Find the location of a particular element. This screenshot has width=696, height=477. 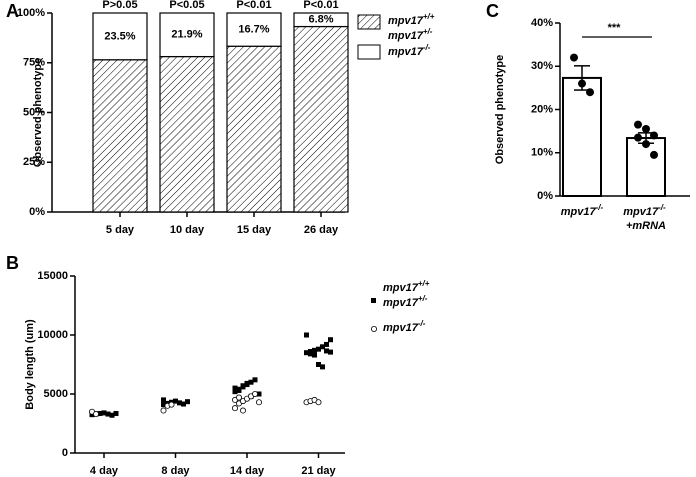

annotation: P>0.05 is located at coordinates (119, 5).